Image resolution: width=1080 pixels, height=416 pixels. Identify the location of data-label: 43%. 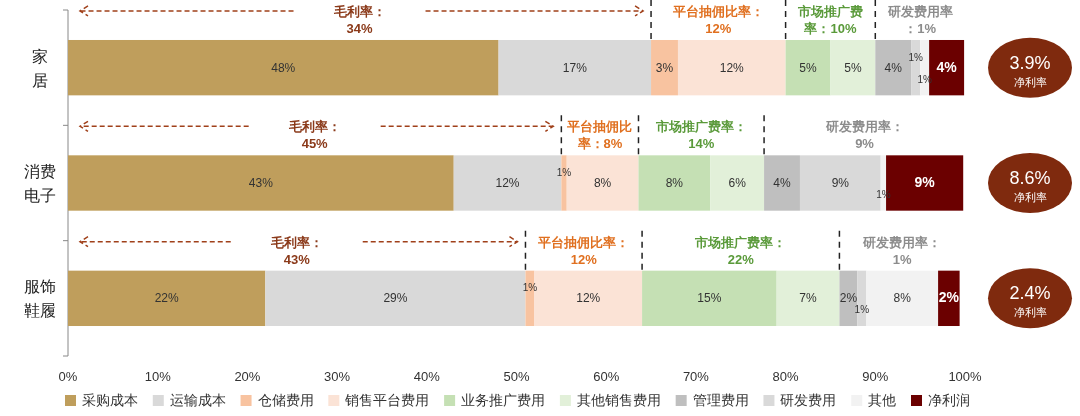
(261, 183).